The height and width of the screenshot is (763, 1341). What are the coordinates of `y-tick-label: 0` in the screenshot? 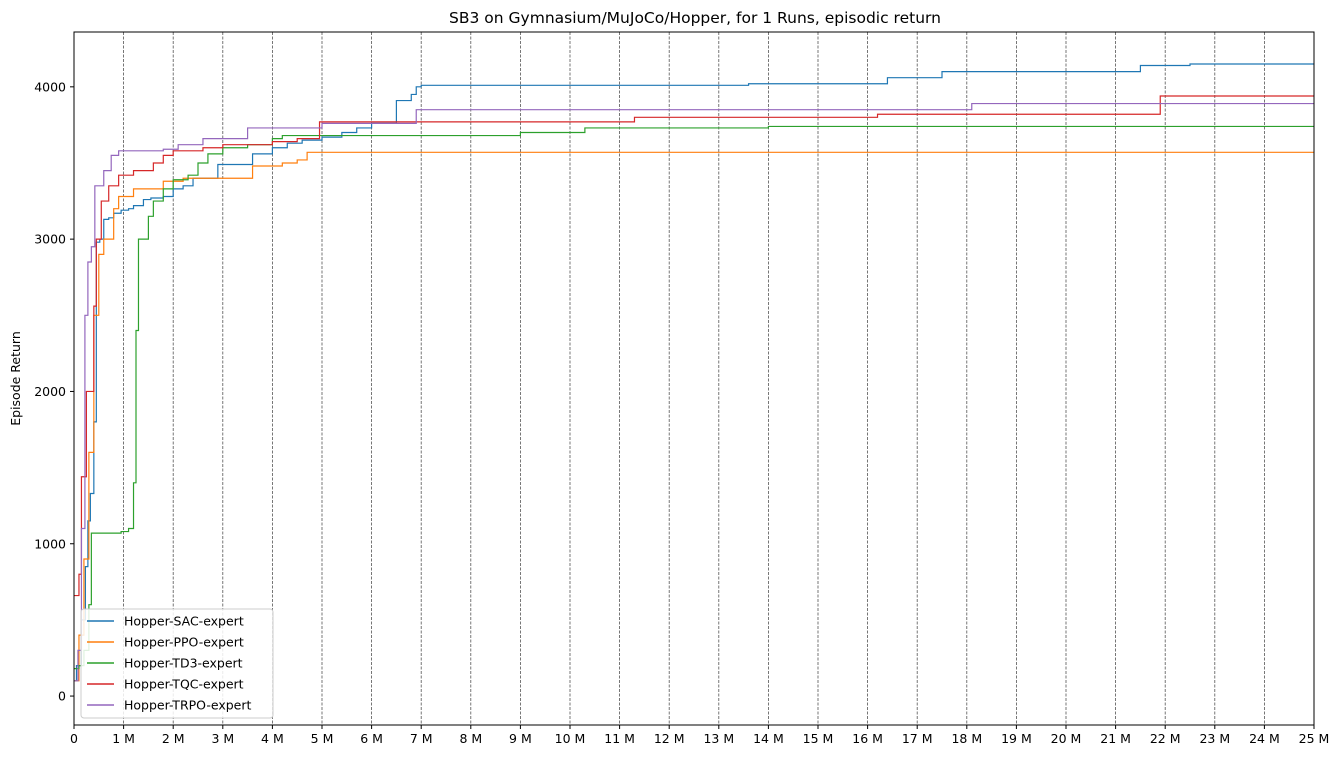 It's located at (62, 696).